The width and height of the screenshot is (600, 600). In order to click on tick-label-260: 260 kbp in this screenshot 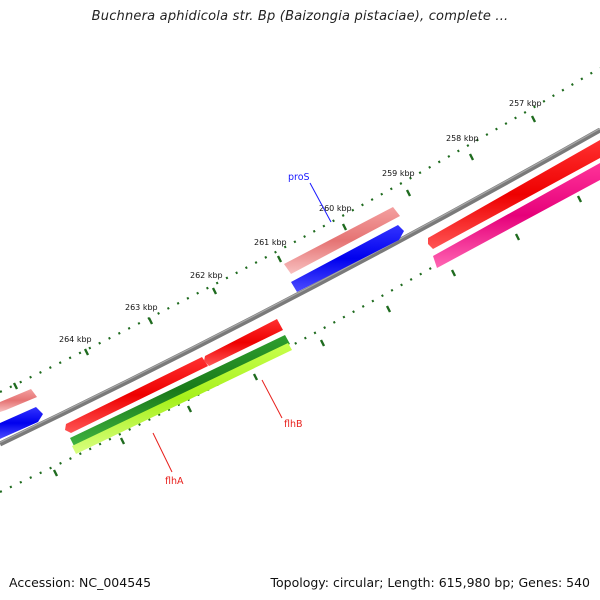, I will do `click(335, 208)`.